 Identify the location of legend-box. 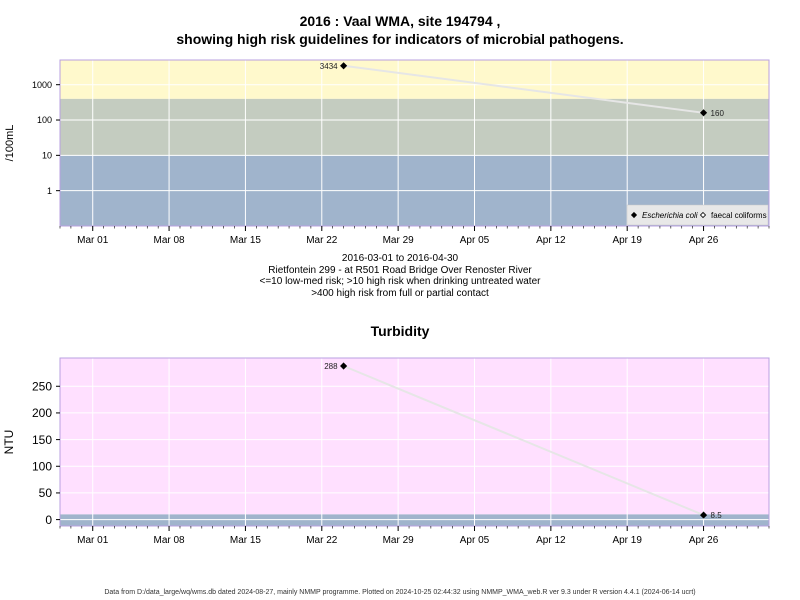
(697, 215).